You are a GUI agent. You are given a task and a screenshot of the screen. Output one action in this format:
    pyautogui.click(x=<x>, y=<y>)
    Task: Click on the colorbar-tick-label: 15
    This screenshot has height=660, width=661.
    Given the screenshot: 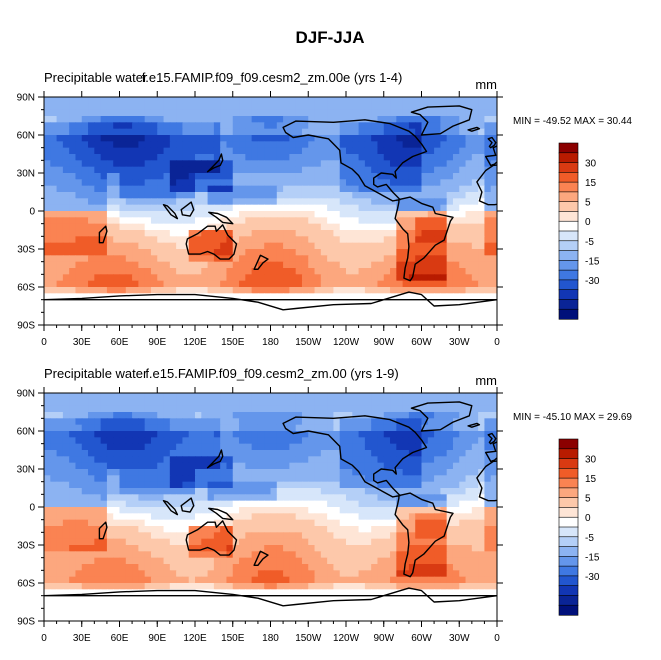 What is the action you would take?
    pyautogui.click(x=591, y=183)
    